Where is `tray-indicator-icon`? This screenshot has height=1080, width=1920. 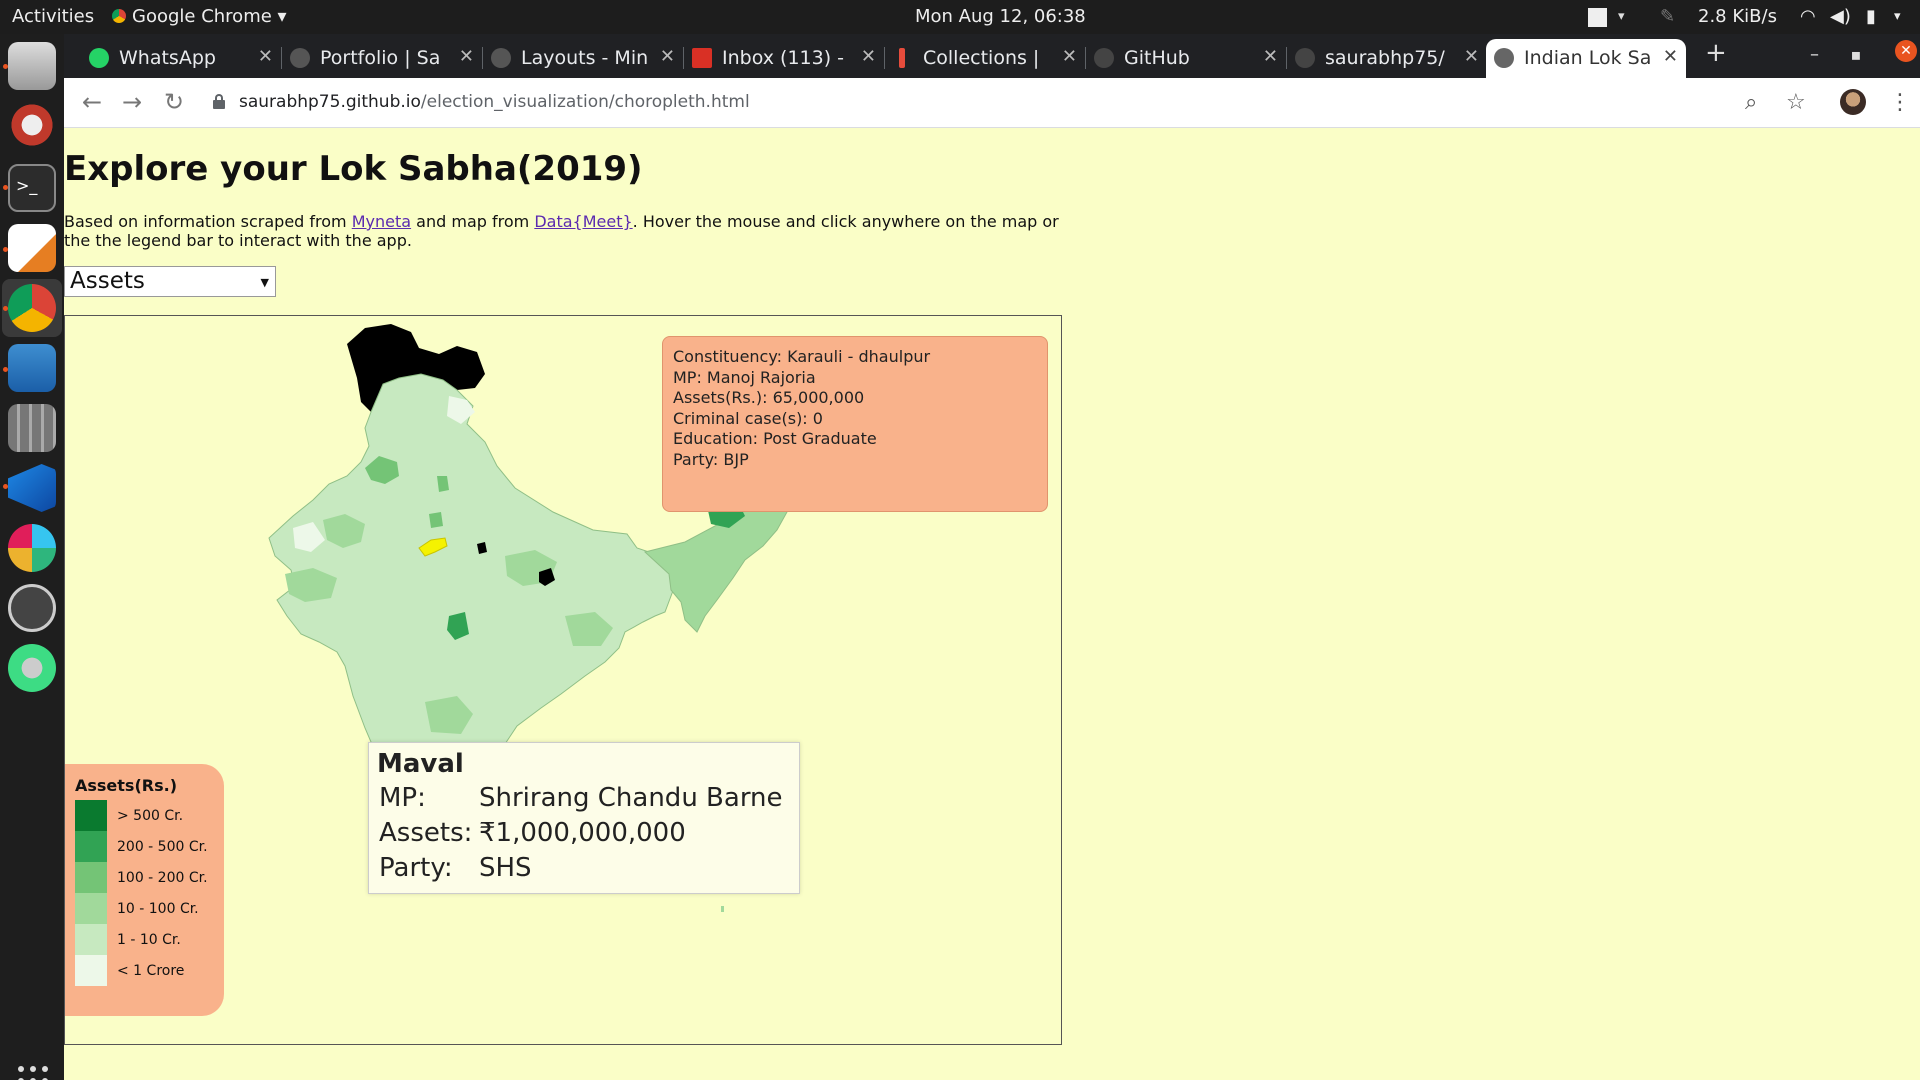 tray-indicator-icon is located at coordinates (1597, 17).